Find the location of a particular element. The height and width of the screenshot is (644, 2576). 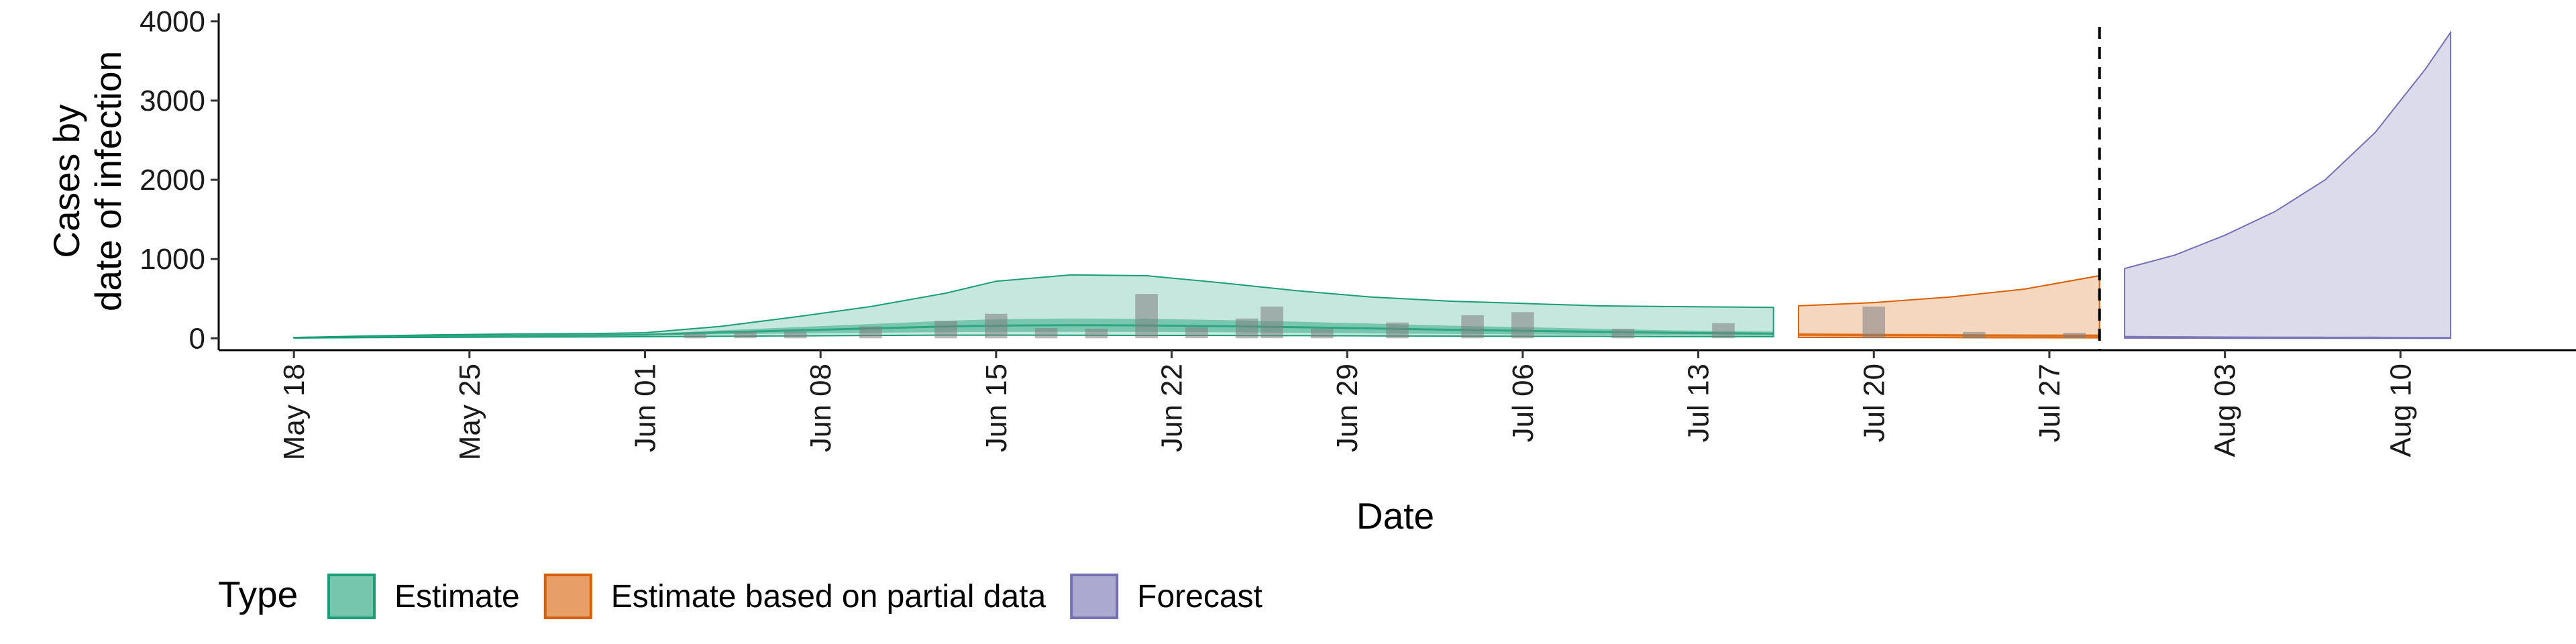

x-tick-label: Jun 29 is located at coordinates (1347, 408).